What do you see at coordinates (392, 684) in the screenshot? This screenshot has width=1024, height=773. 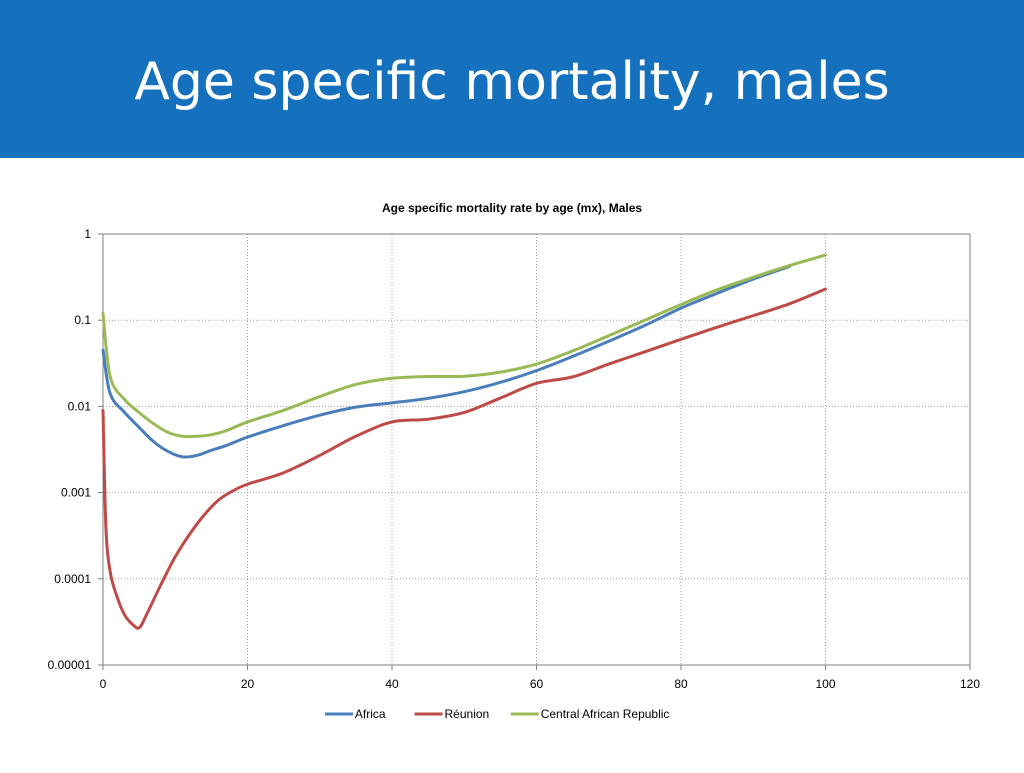 I see `x-tick-label: 40` at bounding box center [392, 684].